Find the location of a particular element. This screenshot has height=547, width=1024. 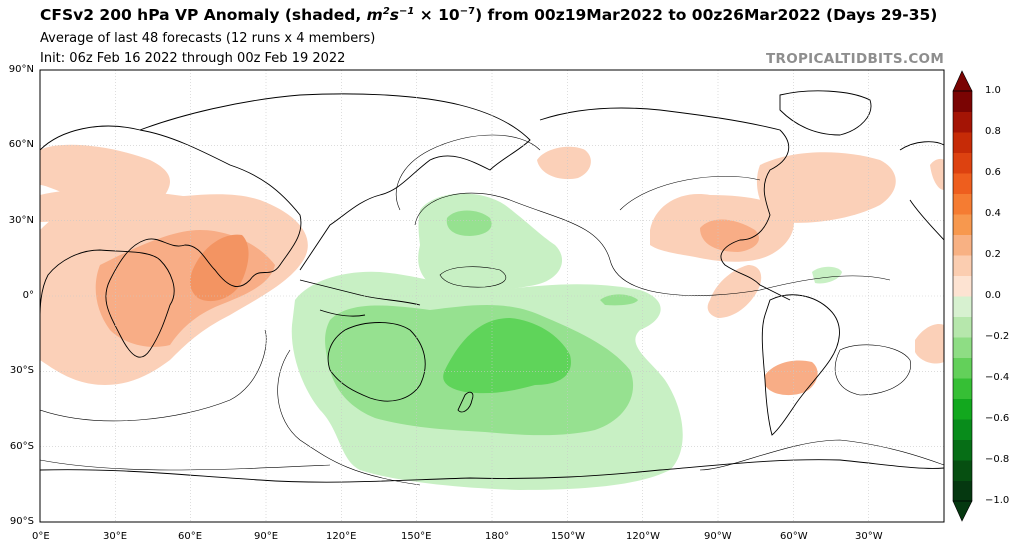

lon-label-150w: 150°W is located at coordinates (568, 536).